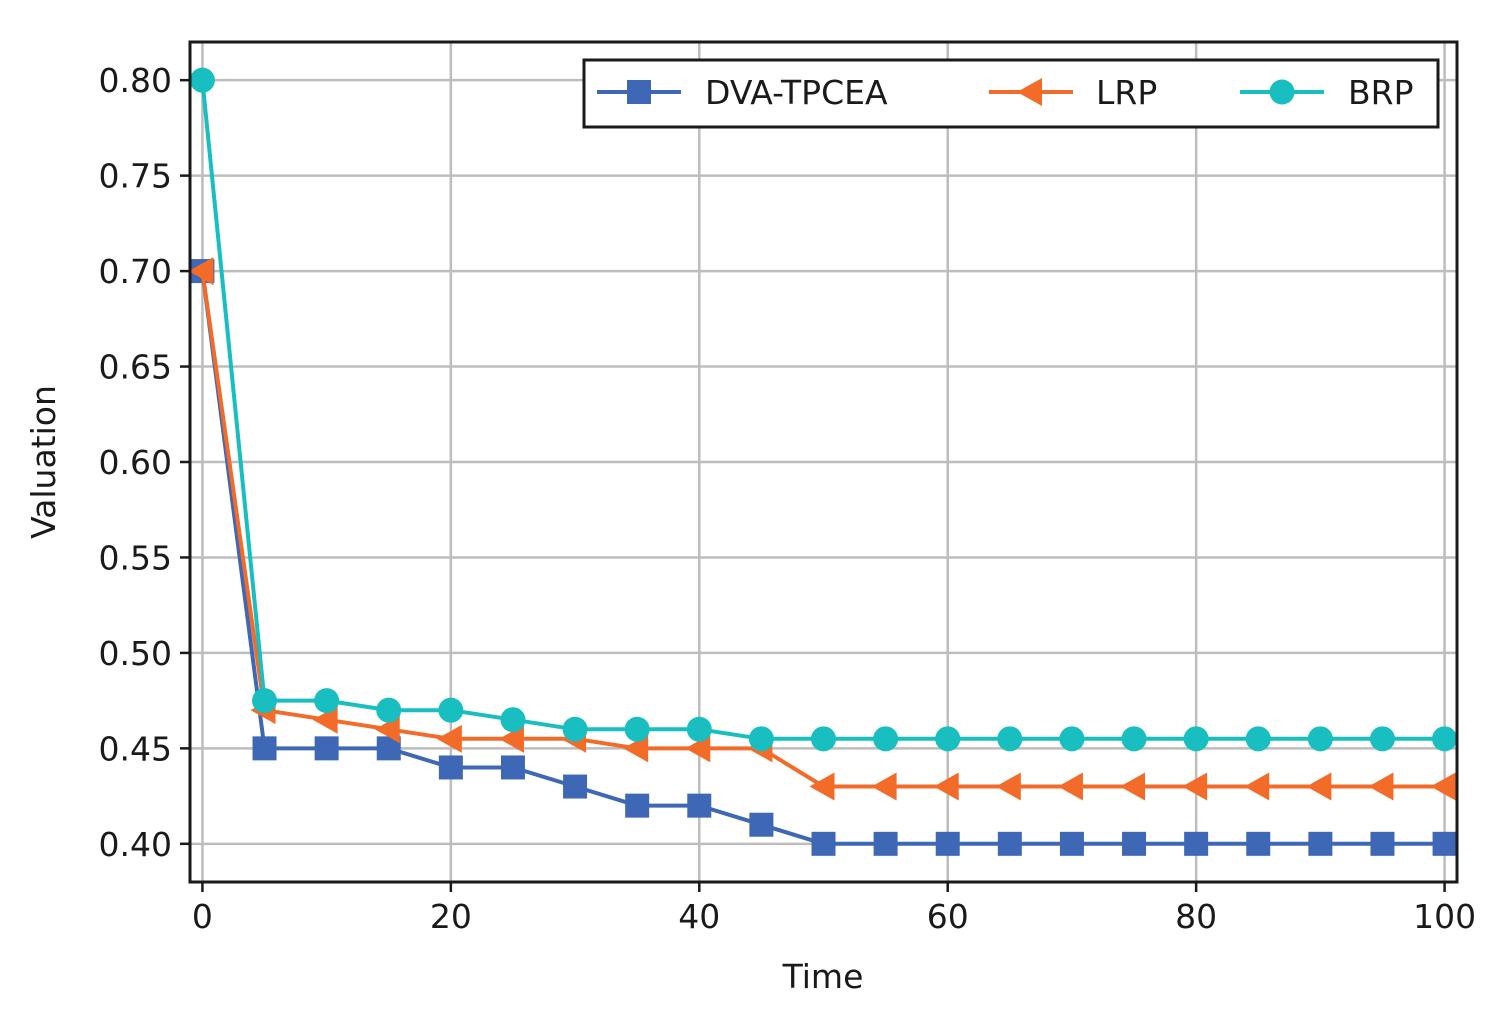  I want to click on legend-item-dva-tpcea: DVA-TPCEA, so click(742, 92).